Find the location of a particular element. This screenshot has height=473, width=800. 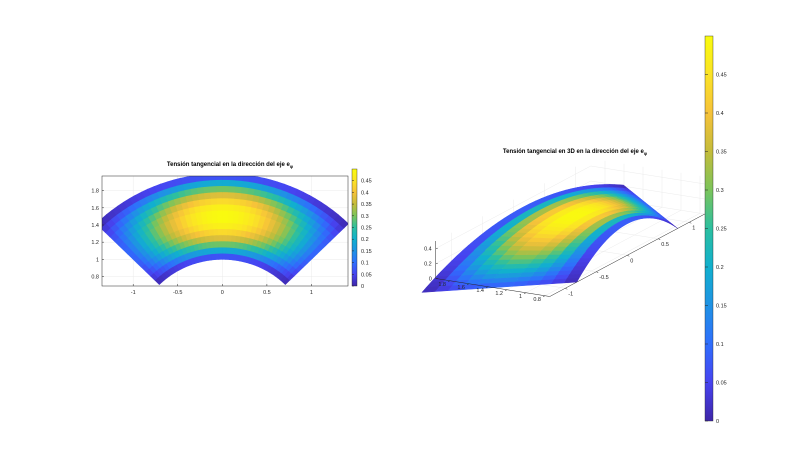

plot-2d-y-ticks: 0.8 1 1.2 1.4 1.6 1.8 is located at coordinates (97, 235).